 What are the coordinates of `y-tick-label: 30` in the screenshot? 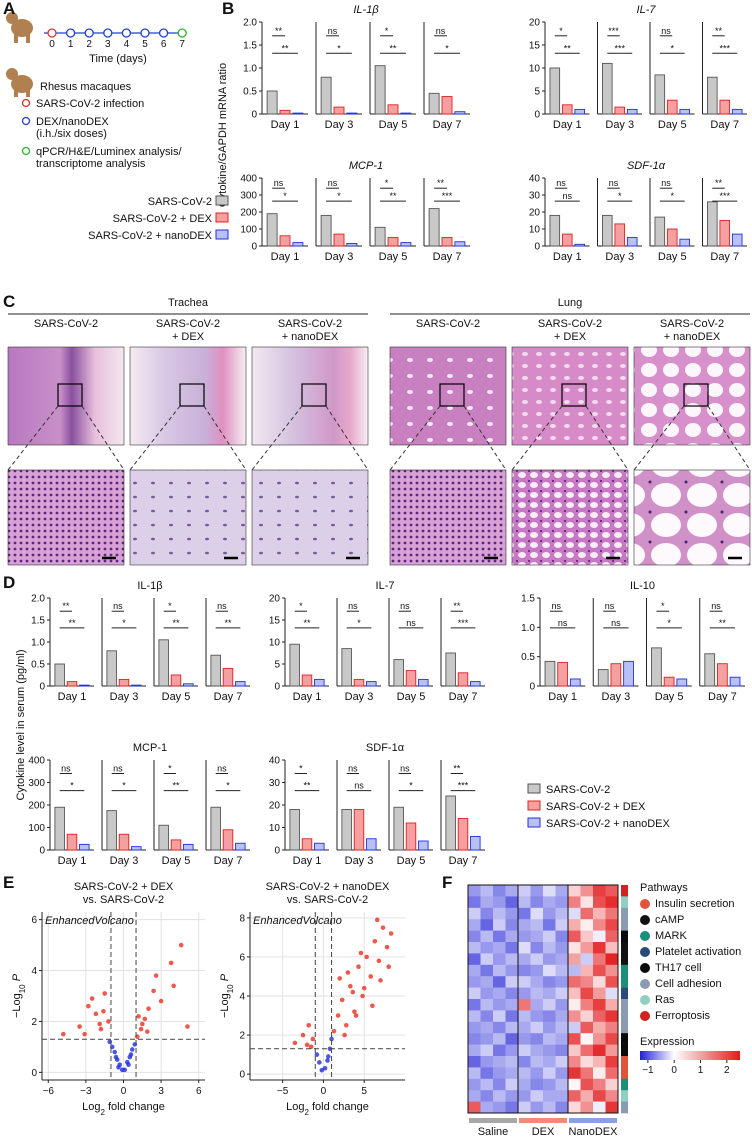 It's located at (535, 196).